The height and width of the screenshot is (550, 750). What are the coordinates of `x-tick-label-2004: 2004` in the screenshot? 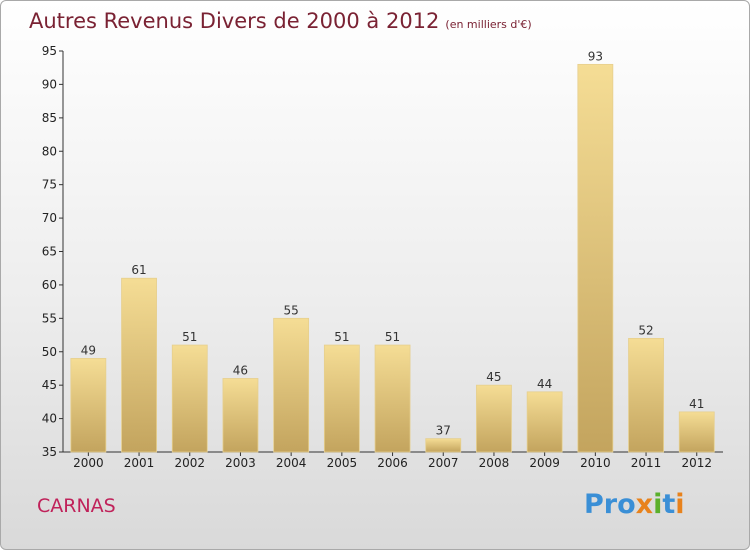 It's located at (291, 463).